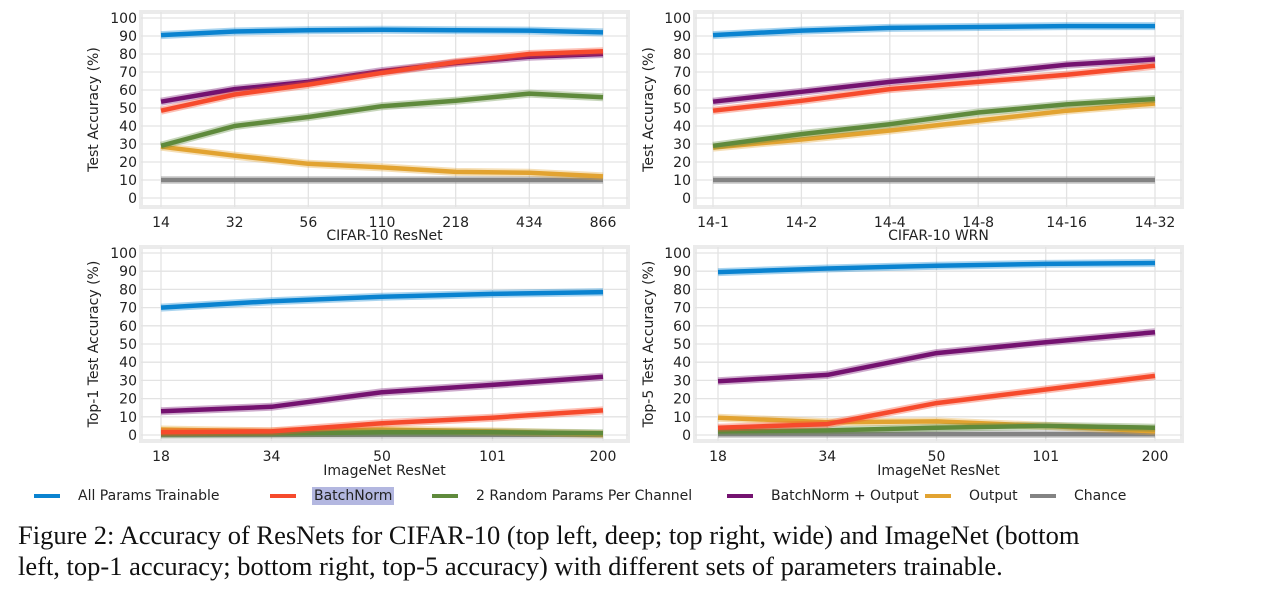  What do you see at coordinates (149, 496) in the screenshot?
I see `legend-label-all-params: All Params Trainable` at bounding box center [149, 496].